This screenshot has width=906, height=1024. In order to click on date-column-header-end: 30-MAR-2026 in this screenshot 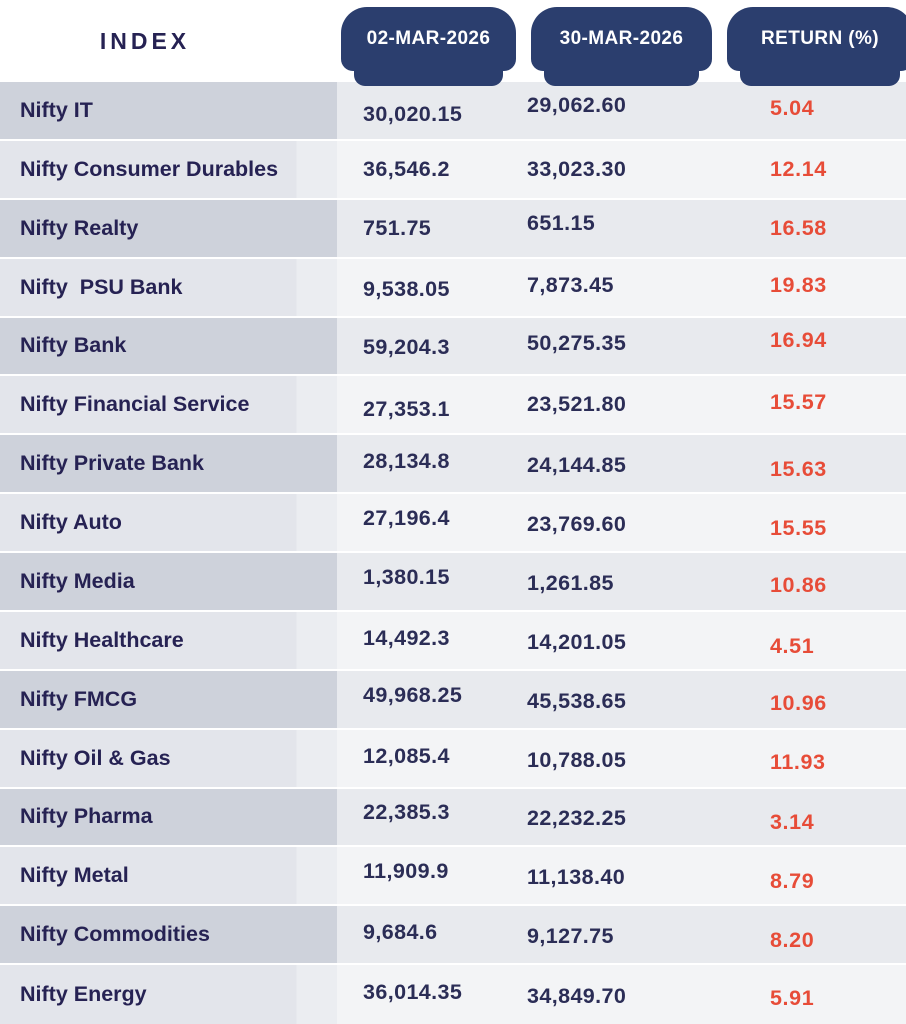, I will do `click(621, 46)`.